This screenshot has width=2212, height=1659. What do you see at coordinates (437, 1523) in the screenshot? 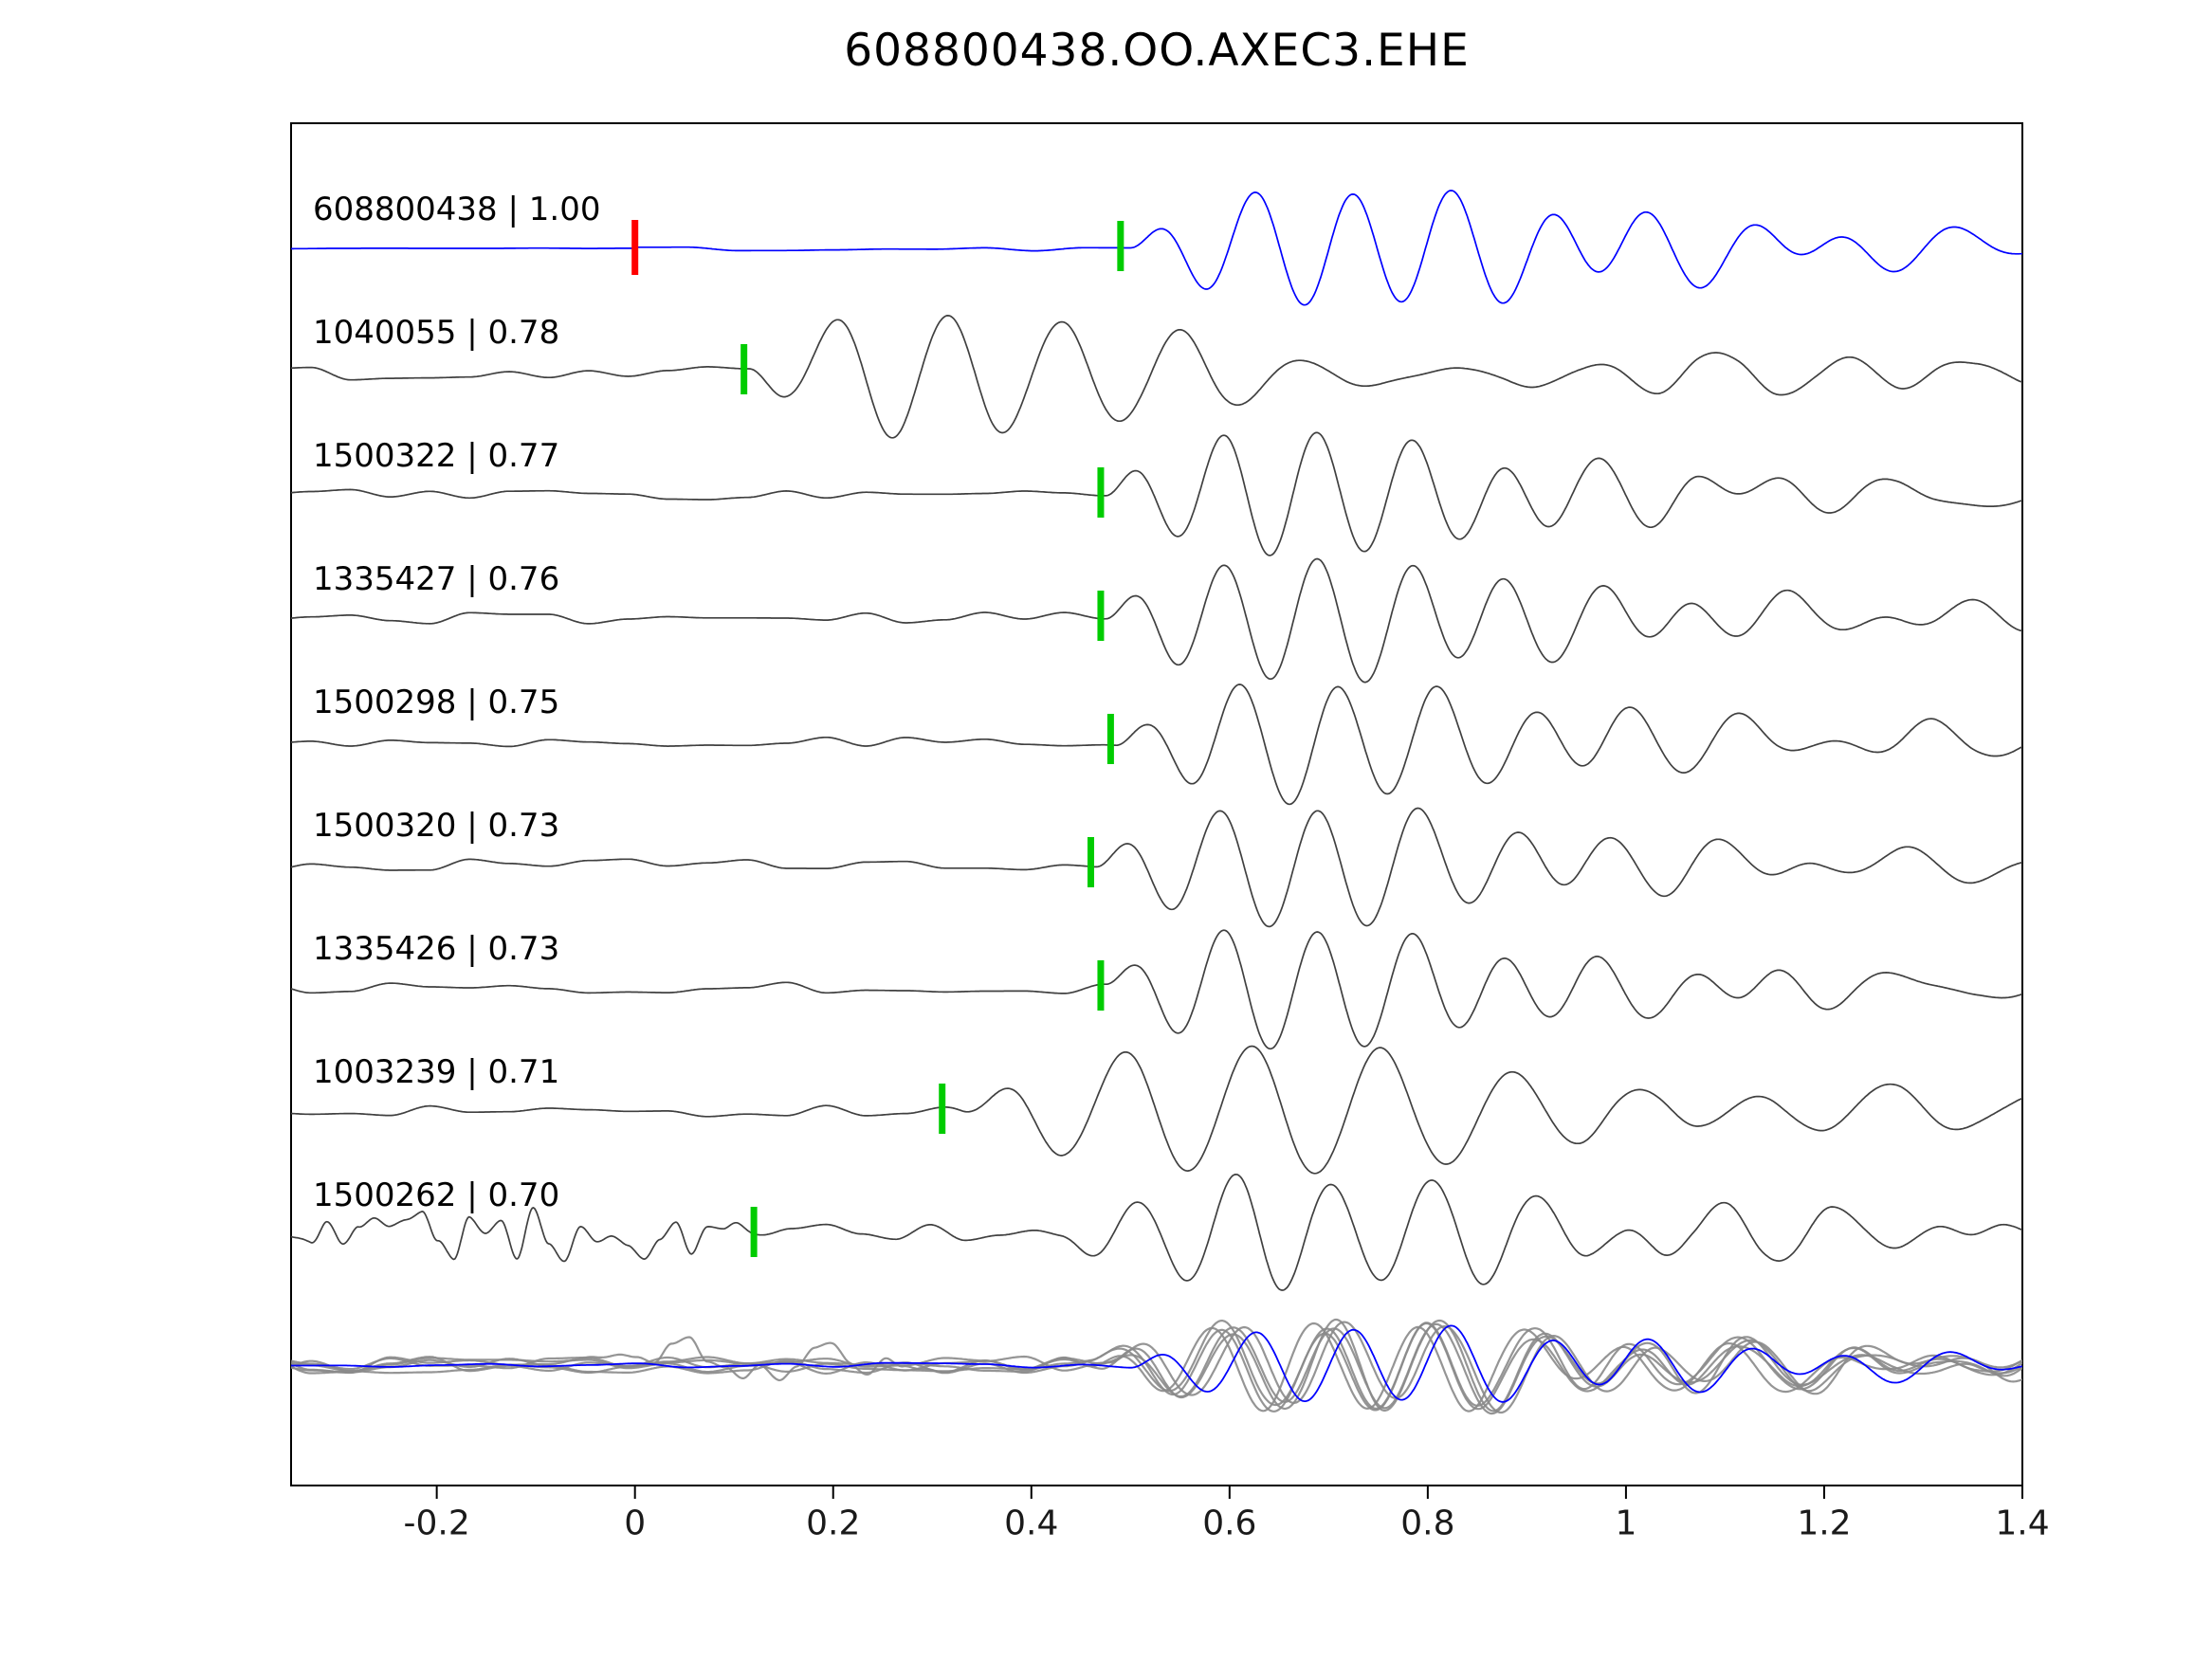
I see `x-axis-tick-label: -0.2` at bounding box center [437, 1523].